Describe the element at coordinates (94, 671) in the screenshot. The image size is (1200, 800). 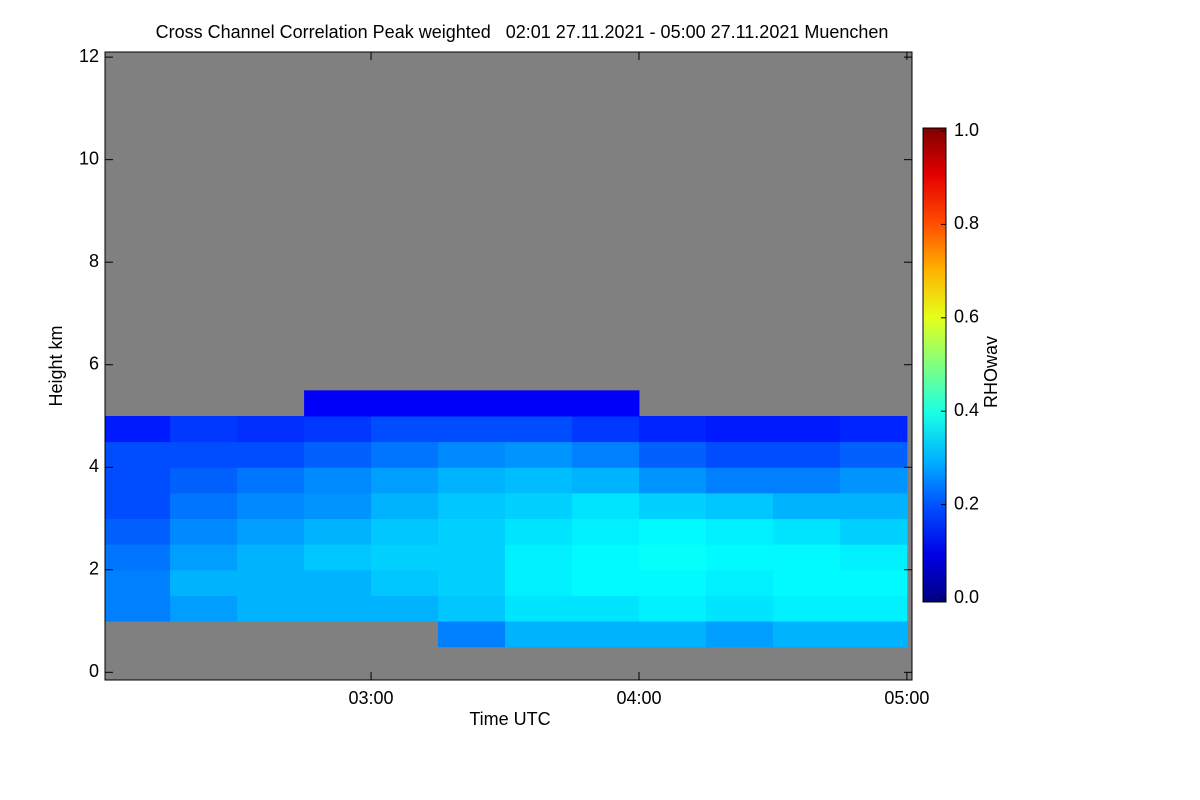
I see `y-tick-label: 0` at that location.